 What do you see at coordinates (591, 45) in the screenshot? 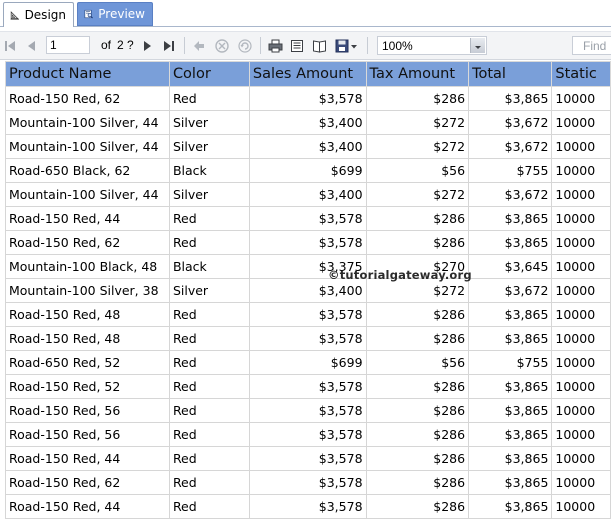
I see `find-text-input: Find` at bounding box center [591, 45].